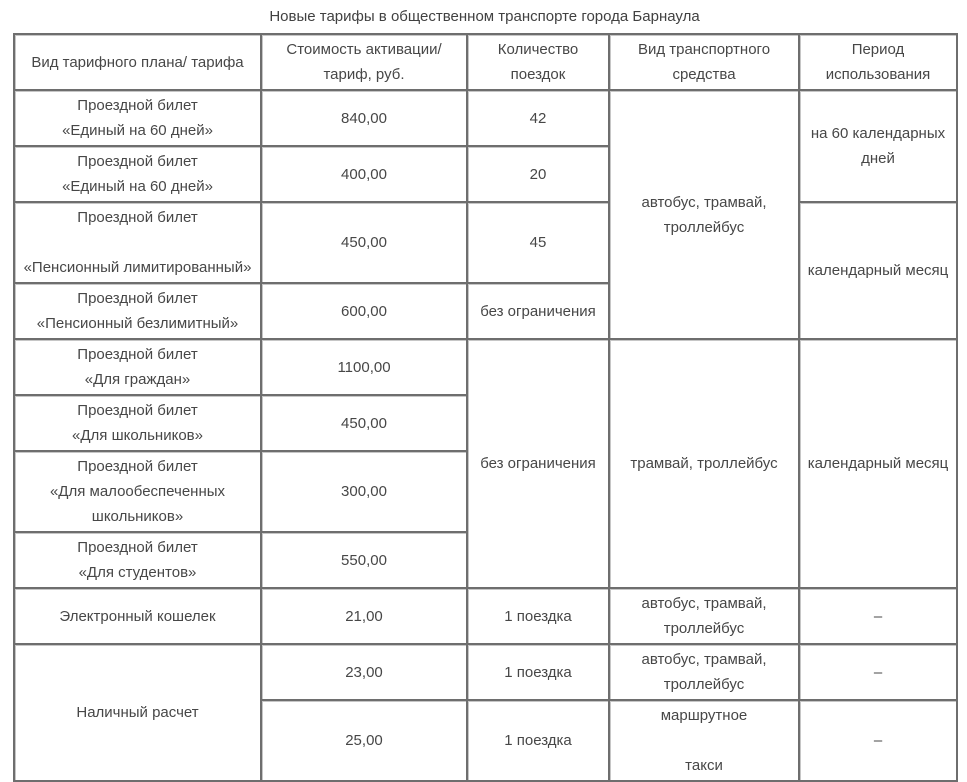 This screenshot has height=782, width=967. Describe the element at coordinates (704, 740) in the screenshot. I see `table-cell: маршрутное такси` at that location.